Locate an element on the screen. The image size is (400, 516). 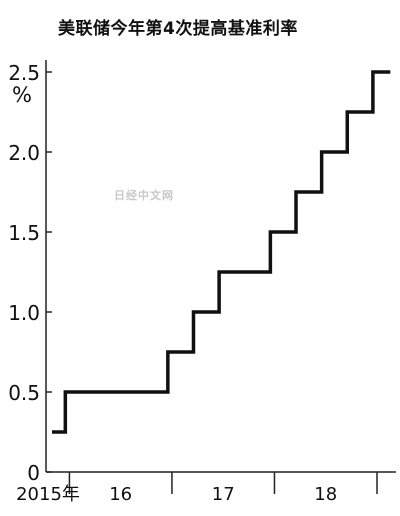
y-tick-label: 1.5 is located at coordinates (24, 233).